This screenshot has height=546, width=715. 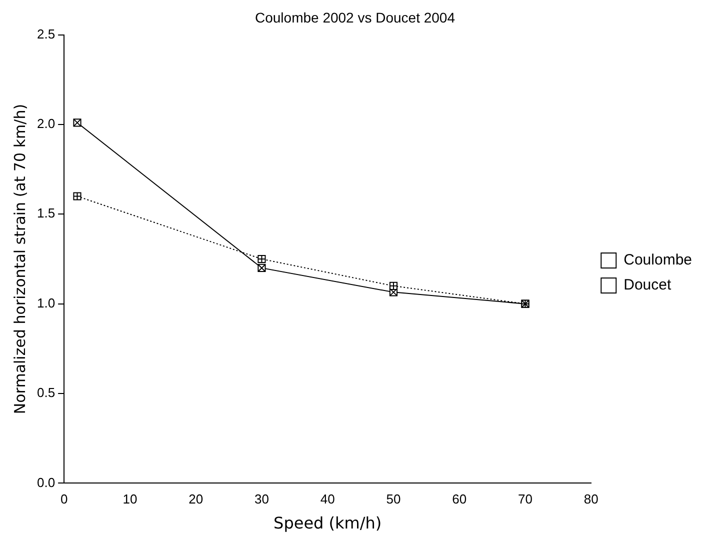 I want to click on x-tick-label: 30, so click(x=261, y=499).